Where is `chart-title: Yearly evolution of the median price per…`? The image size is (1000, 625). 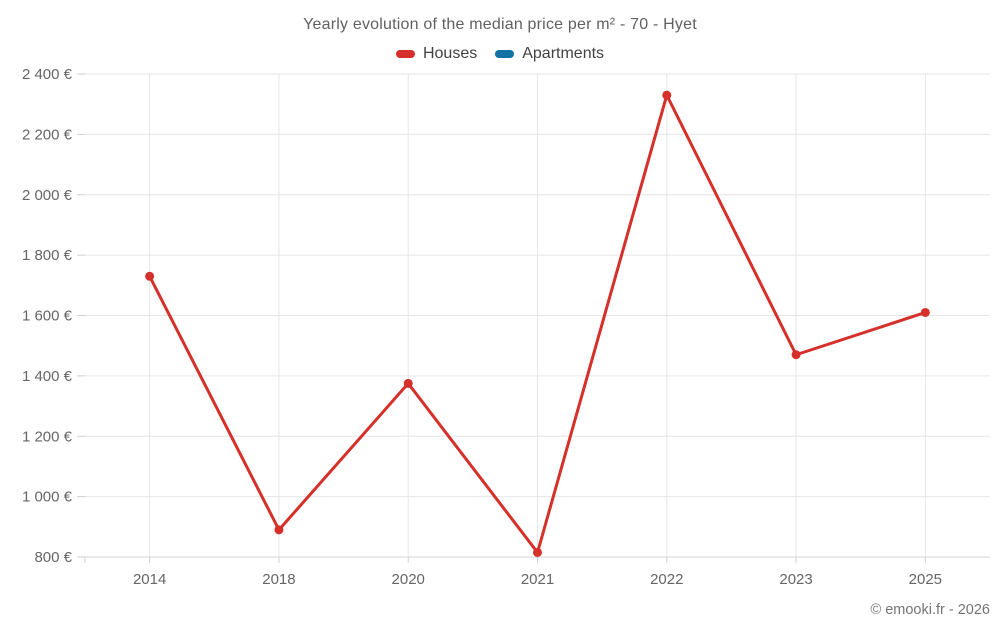
chart-title: Yearly evolution of the median price per… is located at coordinates (500, 24).